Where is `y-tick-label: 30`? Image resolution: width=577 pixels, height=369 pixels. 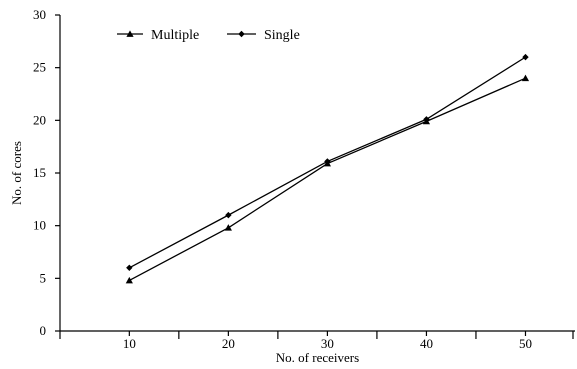
y-tick-label: 30 is located at coordinates (39, 14).